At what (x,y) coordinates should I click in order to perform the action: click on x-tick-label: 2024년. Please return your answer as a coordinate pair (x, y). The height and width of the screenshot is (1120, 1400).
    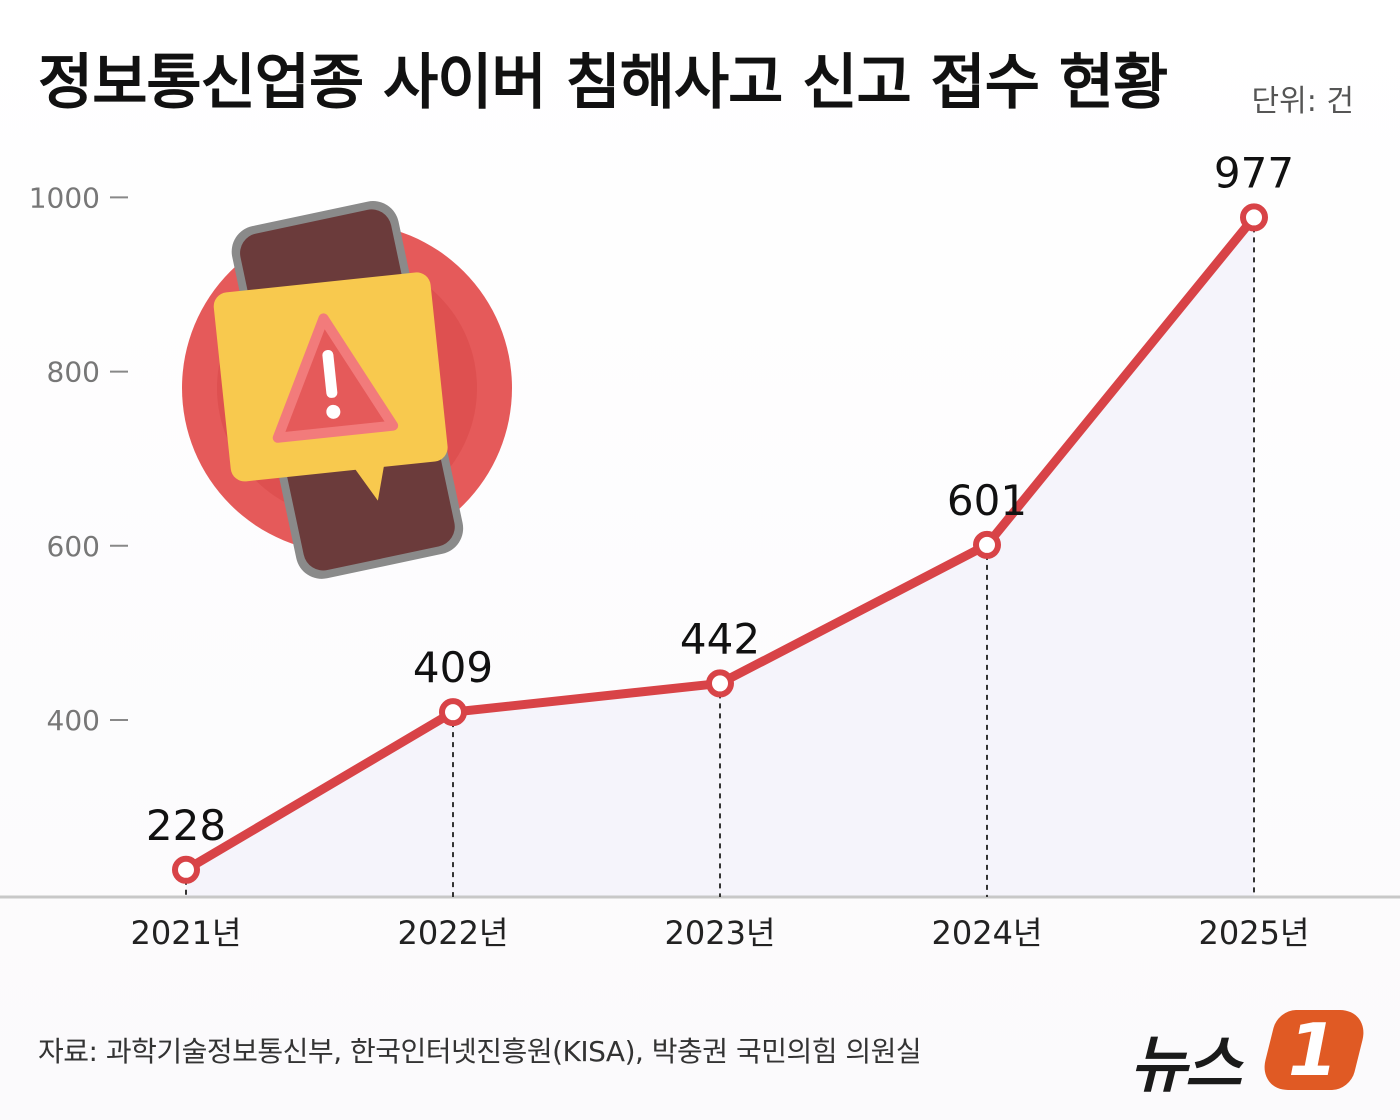
    Looking at the image, I should click on (987, 933).